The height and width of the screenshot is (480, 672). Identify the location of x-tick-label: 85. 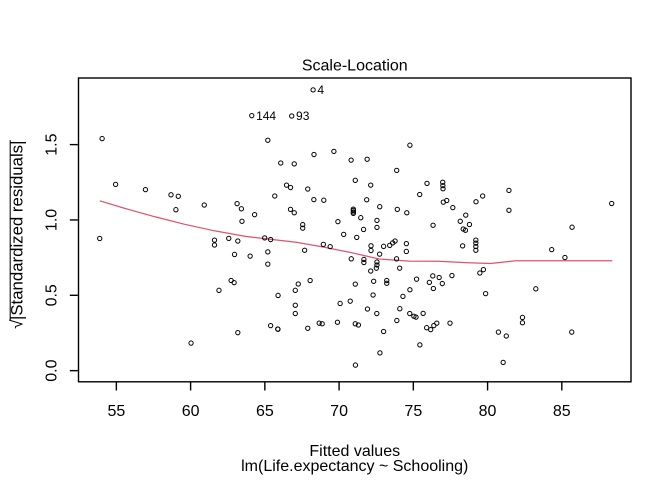
(562, 411).